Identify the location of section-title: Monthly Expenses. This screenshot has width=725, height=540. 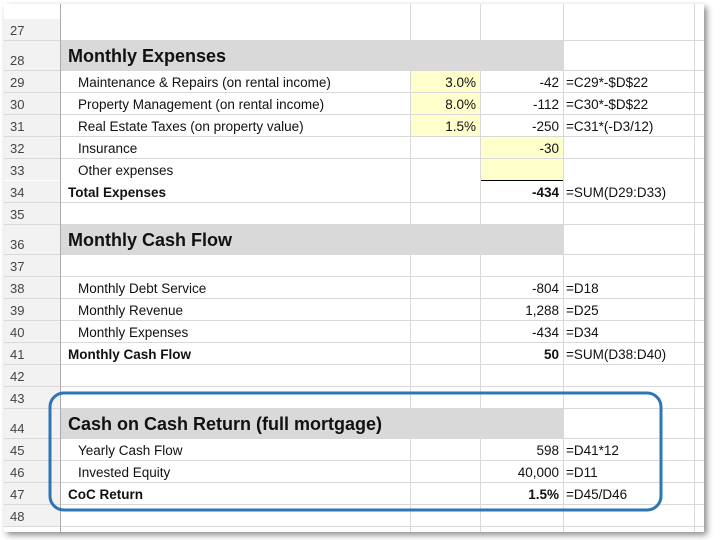
(147, 55).